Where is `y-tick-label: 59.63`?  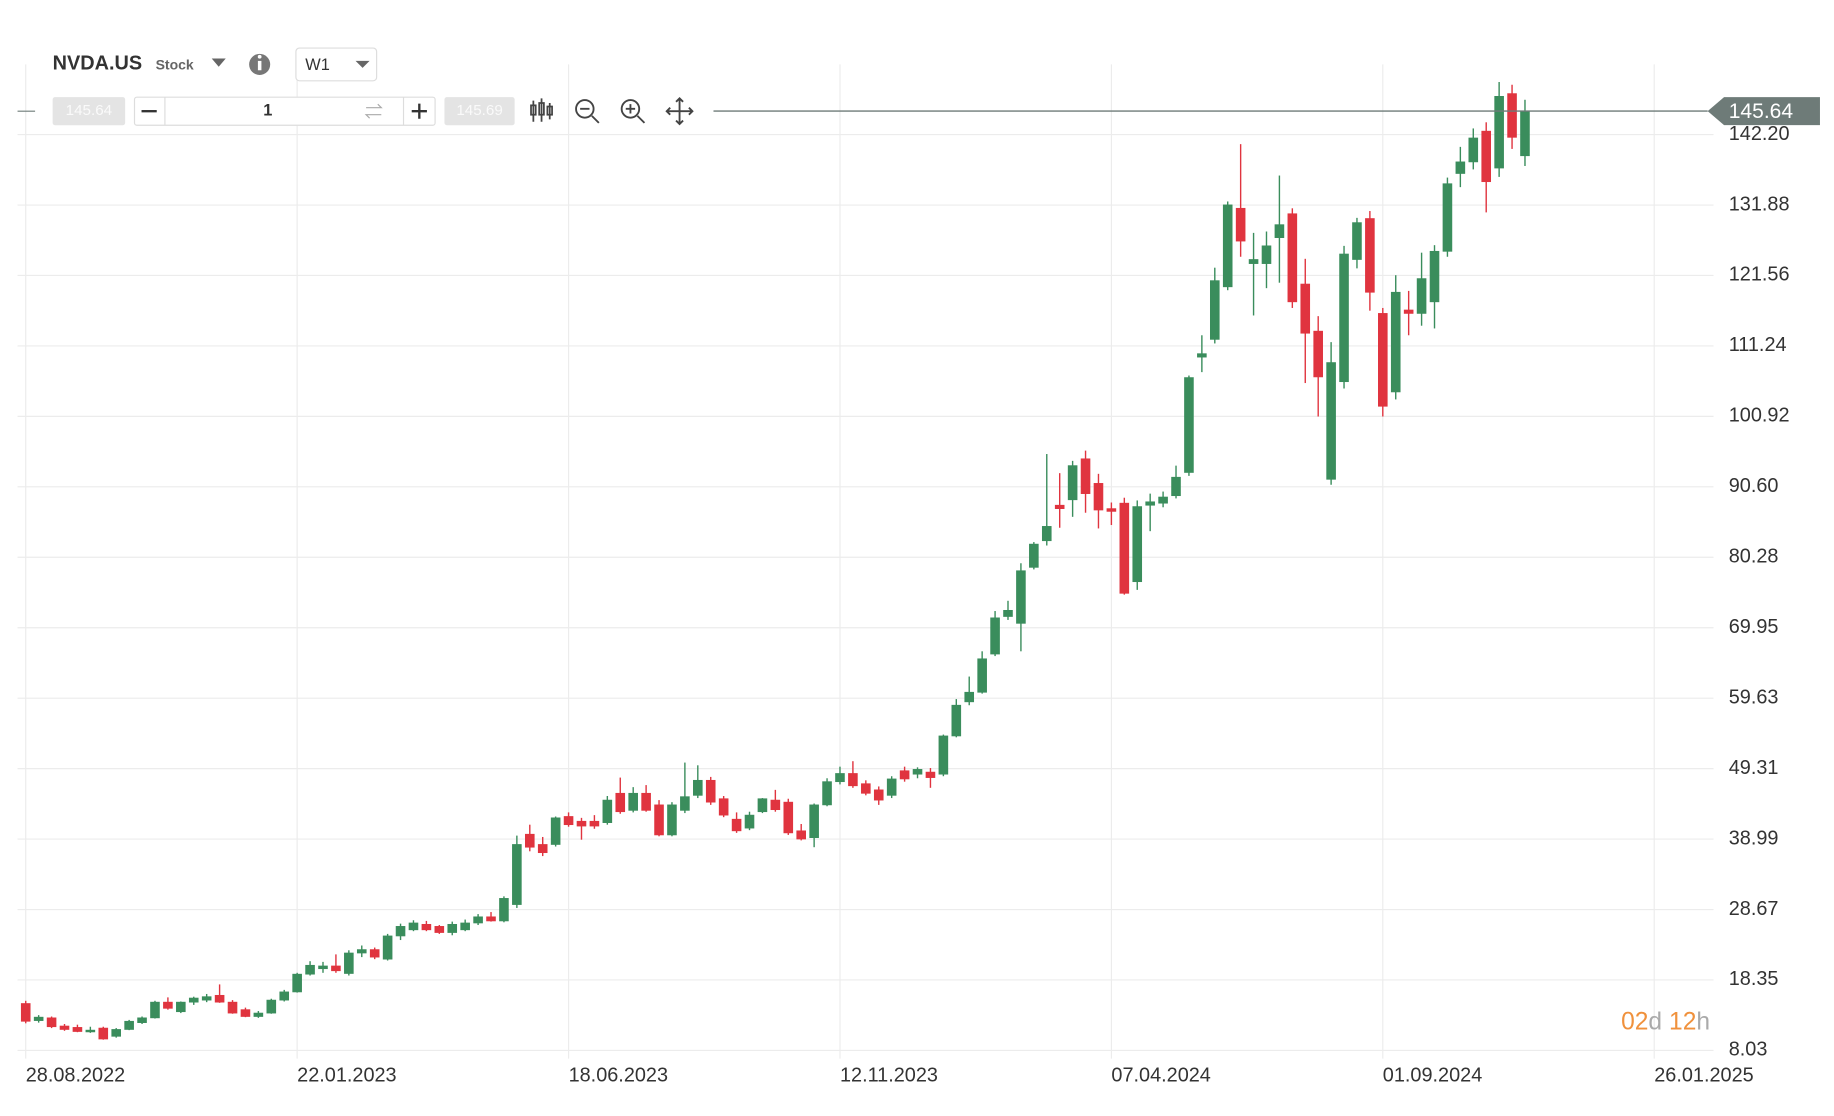
y-tick-label: 59.63 is located at coordinates (1754, 697).